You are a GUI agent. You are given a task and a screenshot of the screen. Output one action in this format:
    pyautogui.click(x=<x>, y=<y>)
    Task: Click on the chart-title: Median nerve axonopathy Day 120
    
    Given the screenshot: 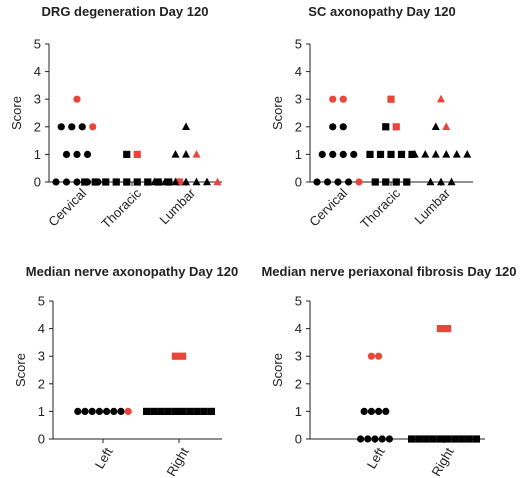 What is the action you would take?
    pyautogui.click(x=132, y=271)
    